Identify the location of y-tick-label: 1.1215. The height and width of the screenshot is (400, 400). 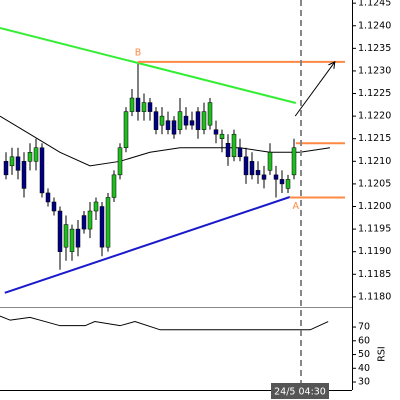
(374, 138).